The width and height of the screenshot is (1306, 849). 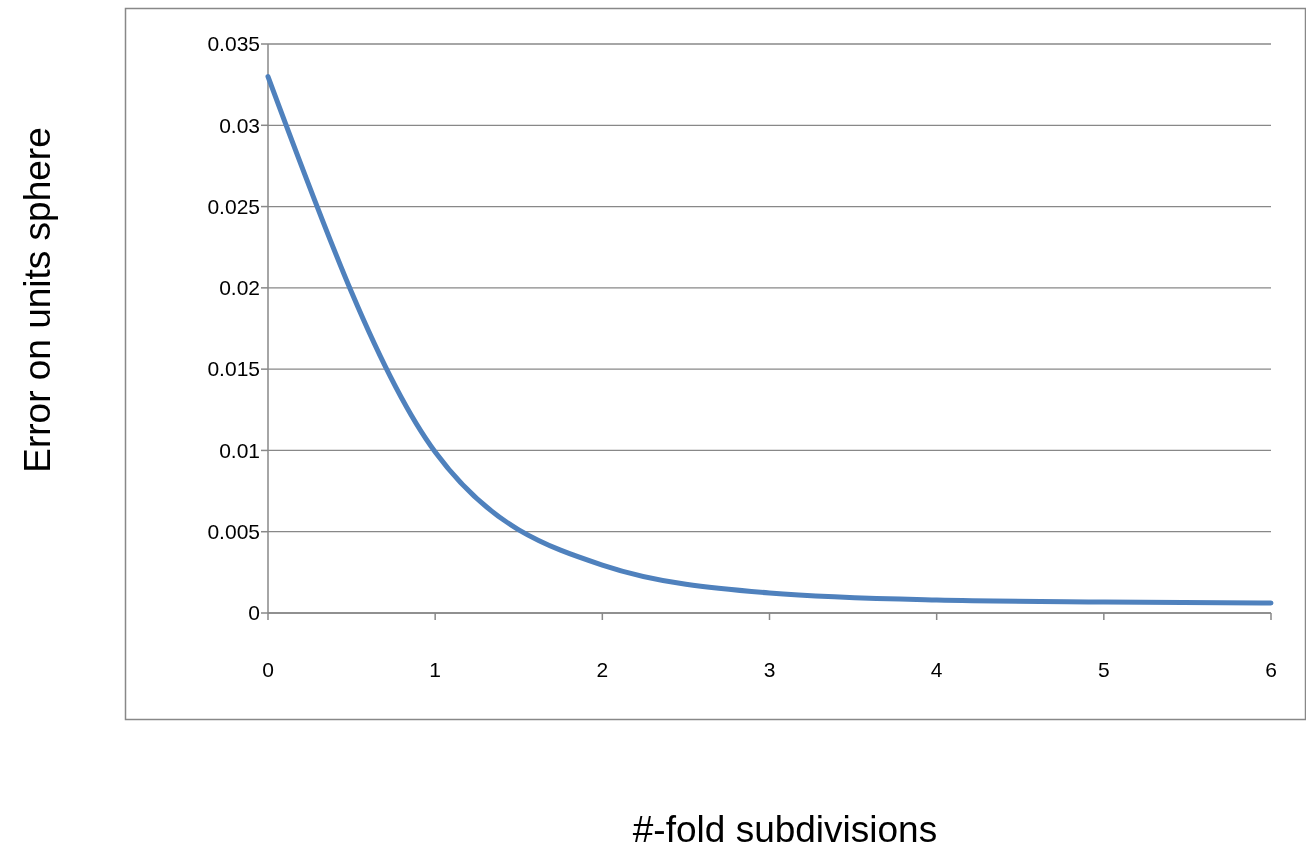 I want to click on y-tick-label: 0.015, so click(x=233, y=369).